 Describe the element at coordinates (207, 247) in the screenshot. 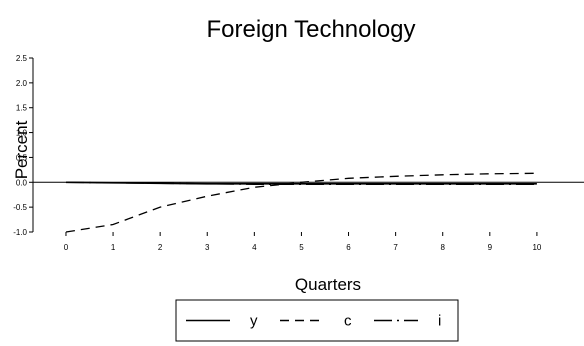

I see `x-tick-label: 3` at that location.